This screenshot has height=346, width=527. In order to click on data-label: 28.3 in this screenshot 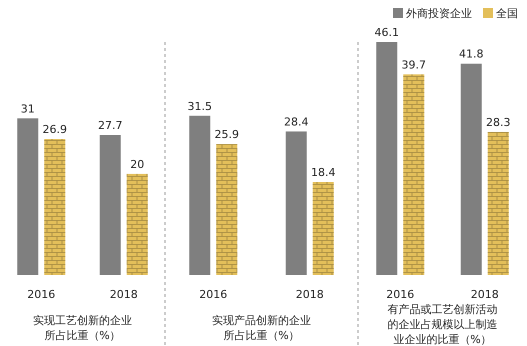, I will do `click(498, 122)`.